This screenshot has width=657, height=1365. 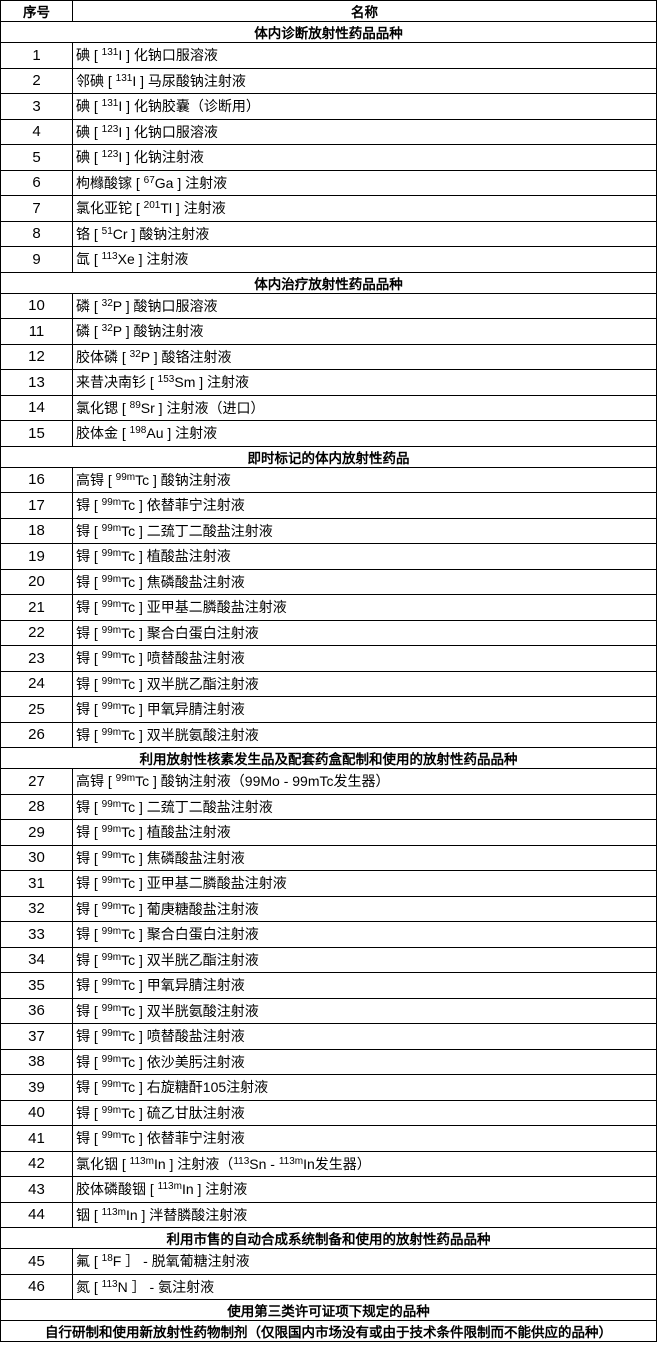 What do you see at coordinates (364, 1261) in the screenshot?
I see `drug-name: 氟 [ 18F ］ - 脱氧葡糖注射液` at bounding box center [364, 1261].